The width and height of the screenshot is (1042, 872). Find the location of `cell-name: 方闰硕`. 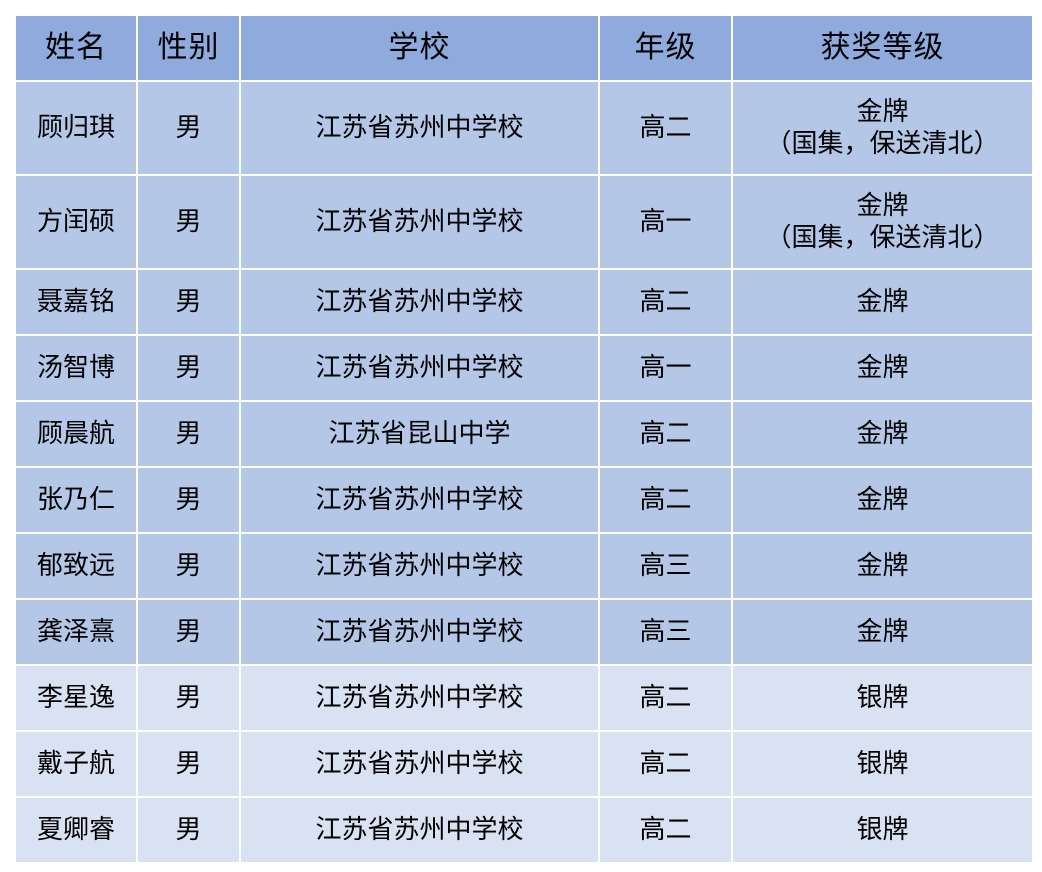

cell-name: 方闰硕 is located at coordinates (76, 222).